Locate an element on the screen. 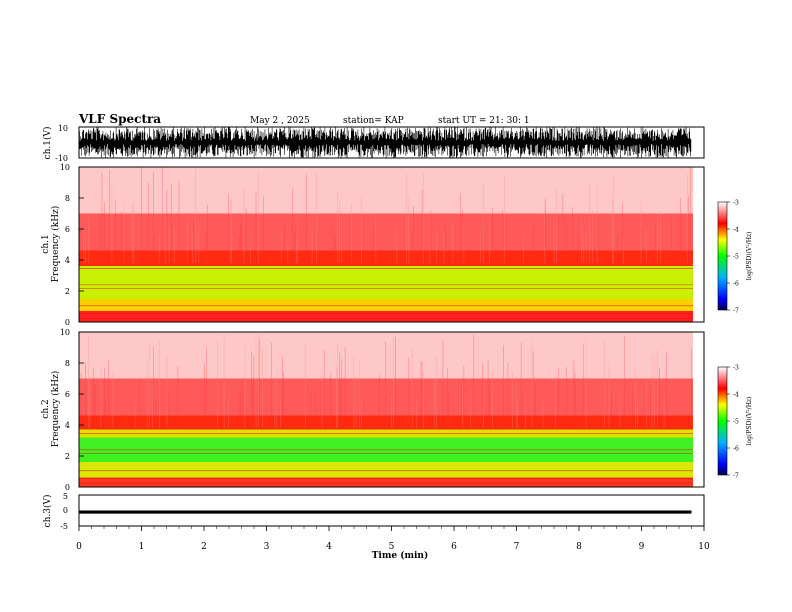  ch3-waveform-panel: 5 0 -5 ch.3(V) is located at coordinates (373, 511).